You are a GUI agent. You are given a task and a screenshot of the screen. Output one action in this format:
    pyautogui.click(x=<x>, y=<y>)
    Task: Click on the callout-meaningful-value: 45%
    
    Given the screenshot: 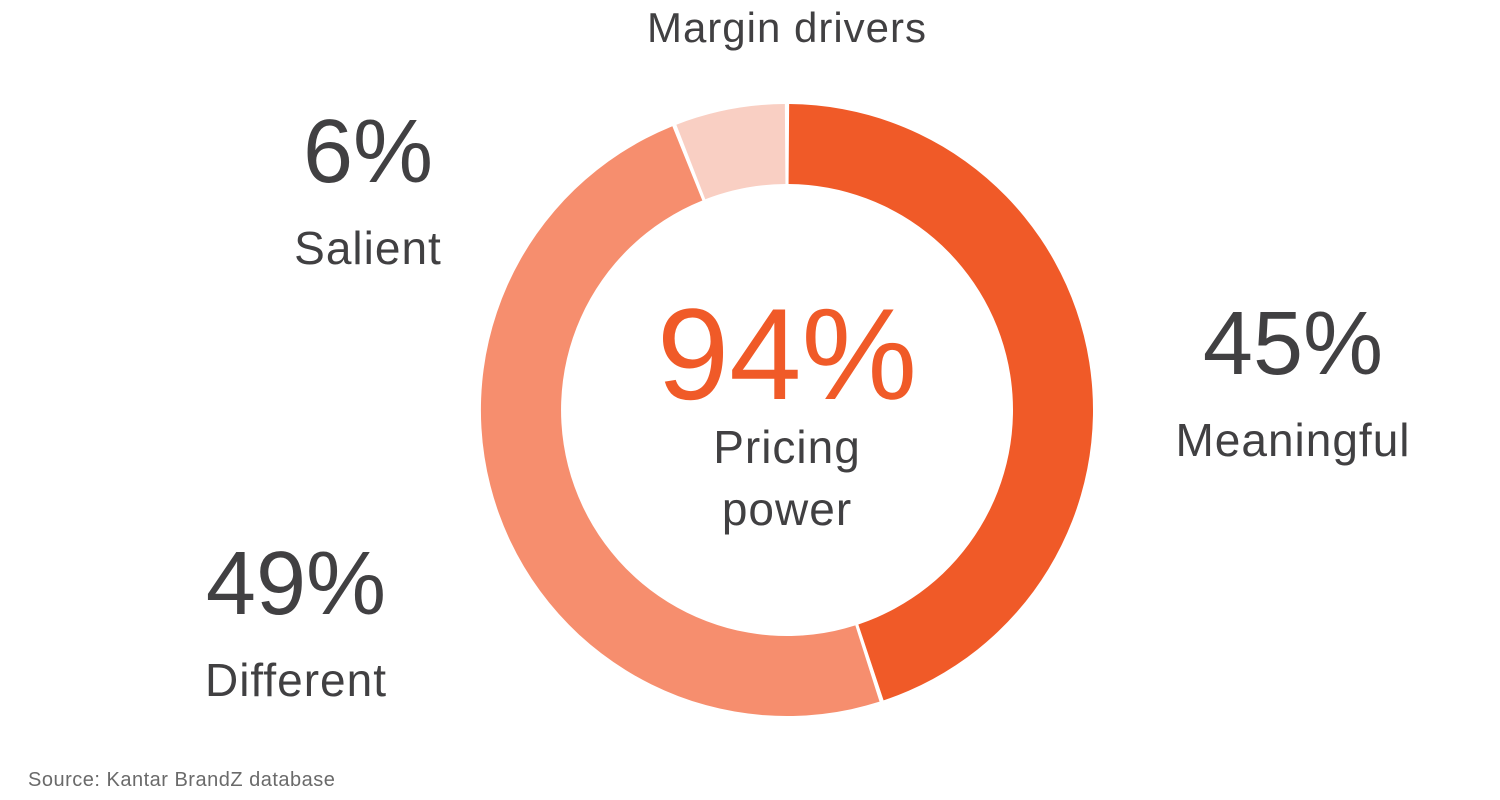 What is the action you would take?
    pyautogui.click(x=1293, y=344)
    